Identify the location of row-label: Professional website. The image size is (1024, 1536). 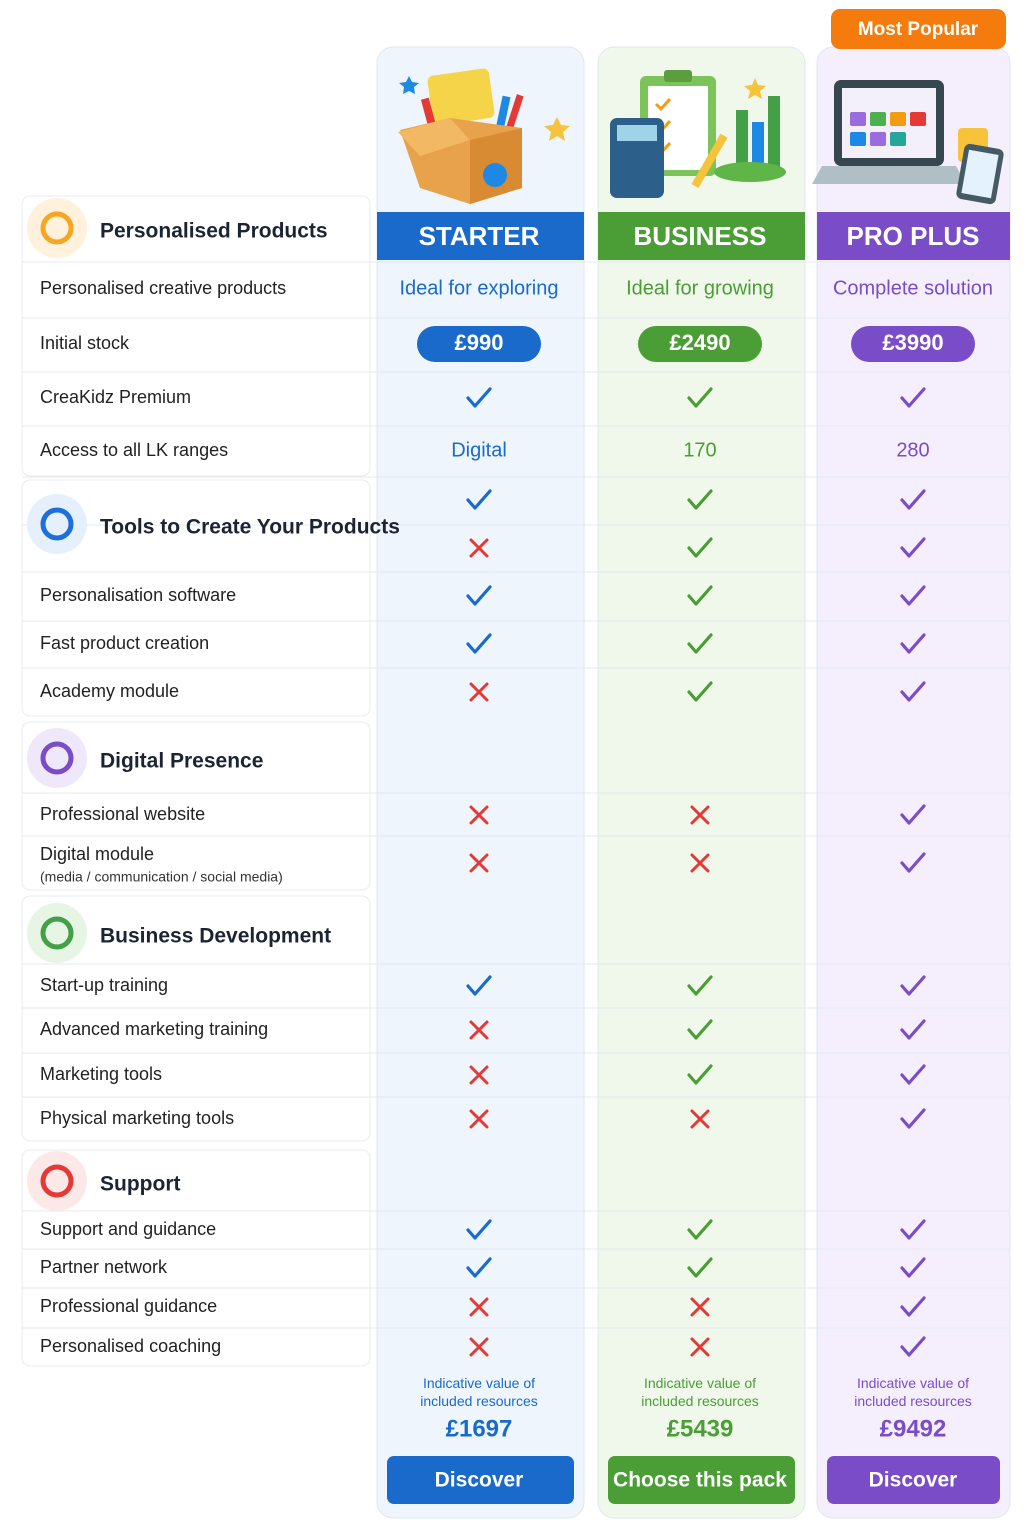
(122, 814).